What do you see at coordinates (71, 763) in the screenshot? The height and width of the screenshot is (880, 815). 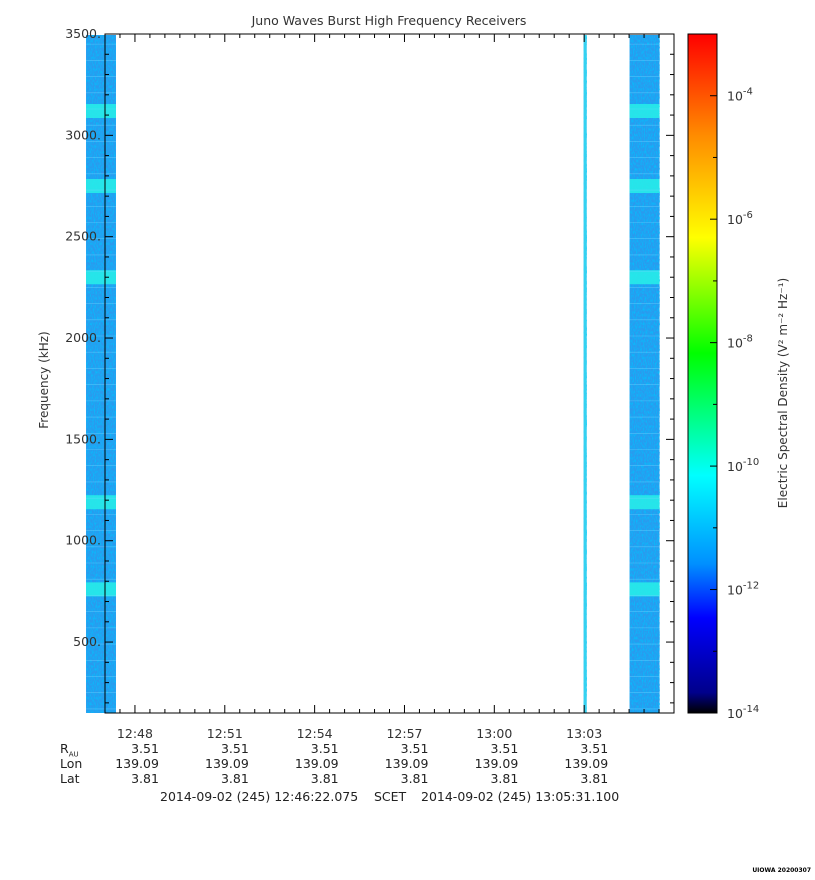 I see `ephem-label-lon: Lon` at bounding box center [71, 763].